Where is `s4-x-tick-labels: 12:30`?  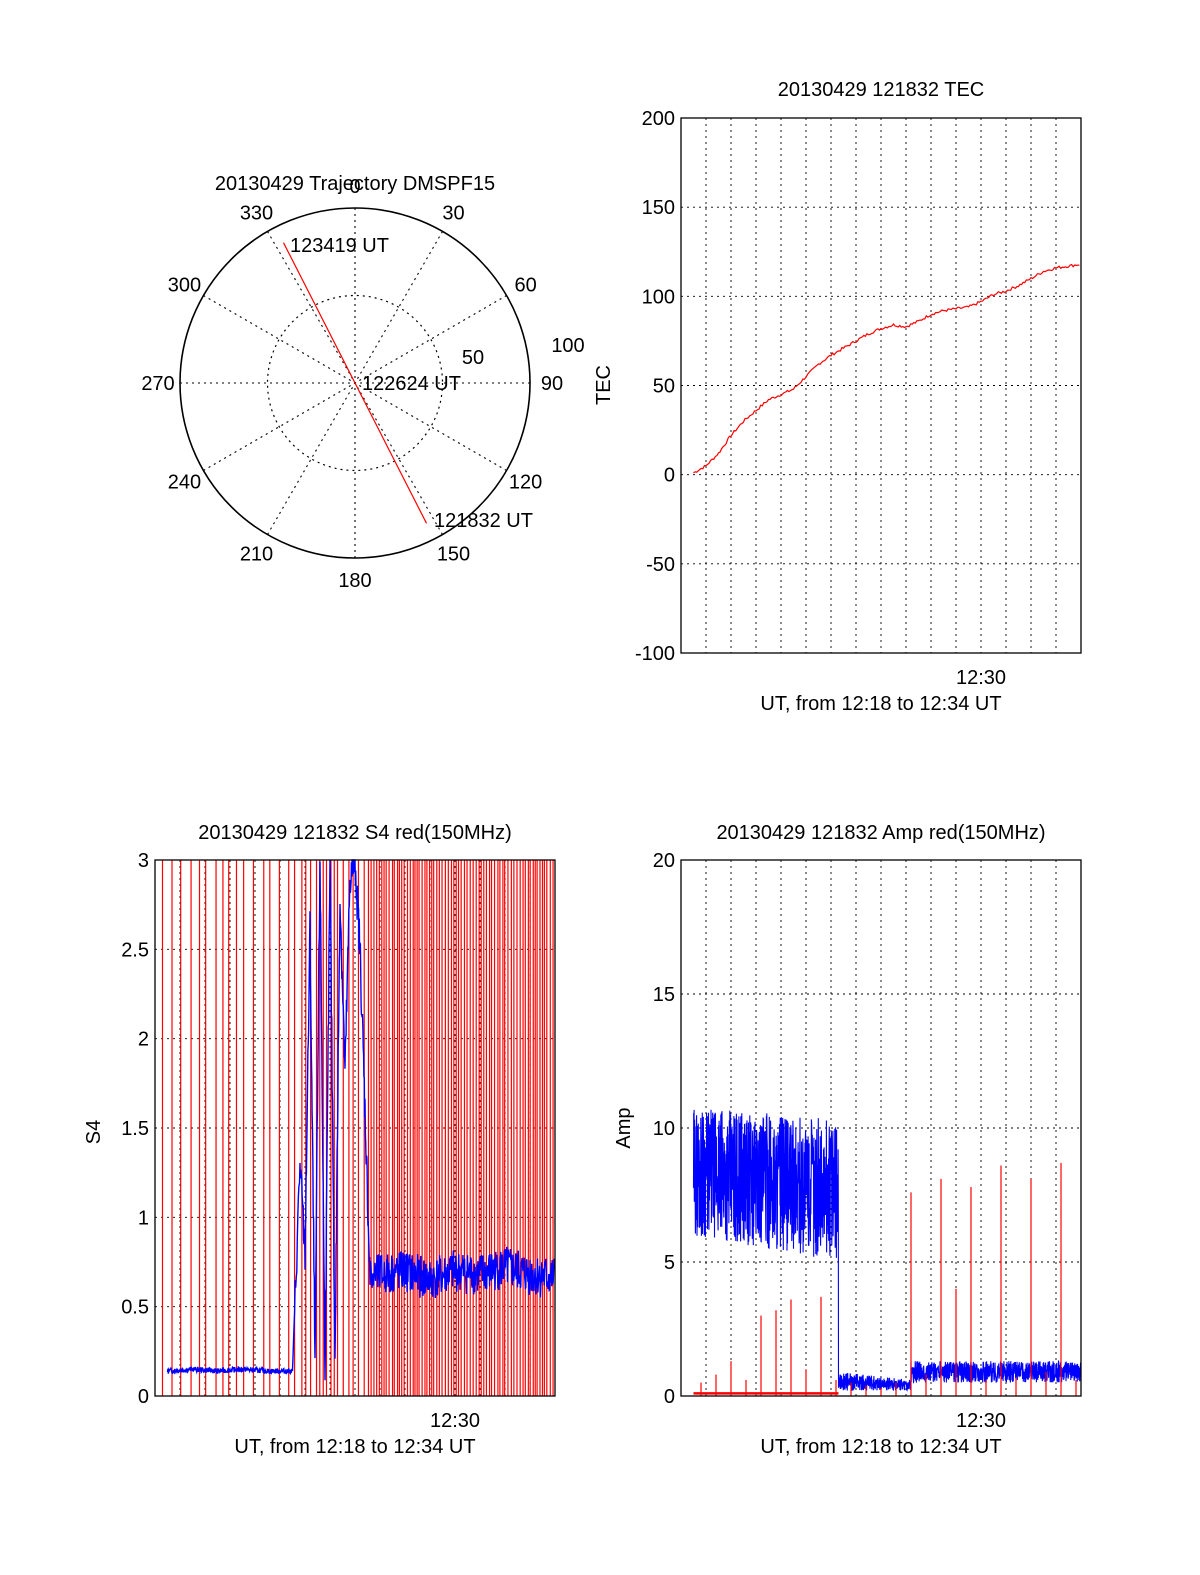
s4-x-tick-labels: 12:30 is located at coordinates (455, 1421).